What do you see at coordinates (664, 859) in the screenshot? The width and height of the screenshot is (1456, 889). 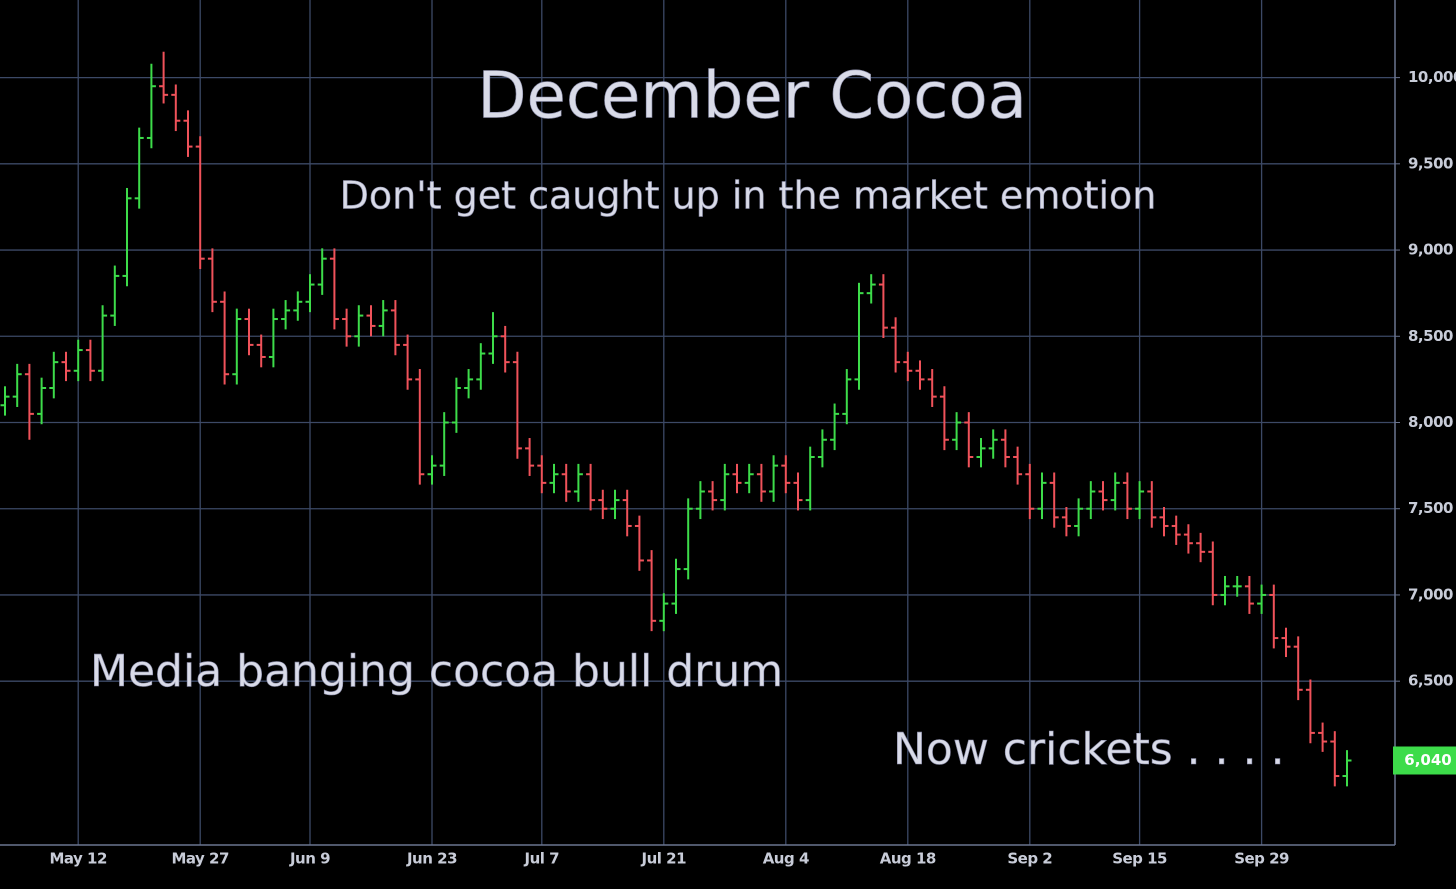 I see `x-tick-label: Jul 21` at bounding box center [664, 859].